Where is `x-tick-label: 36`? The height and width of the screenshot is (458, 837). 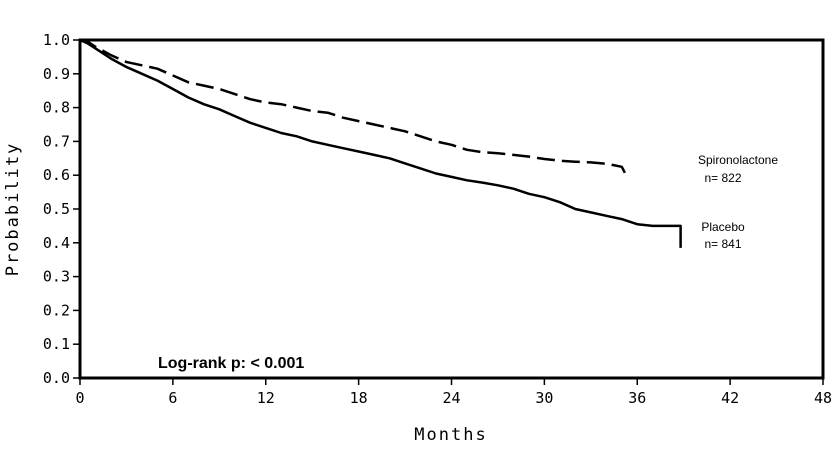
x-tick-label: 36 is located at coordinates (637, 398).